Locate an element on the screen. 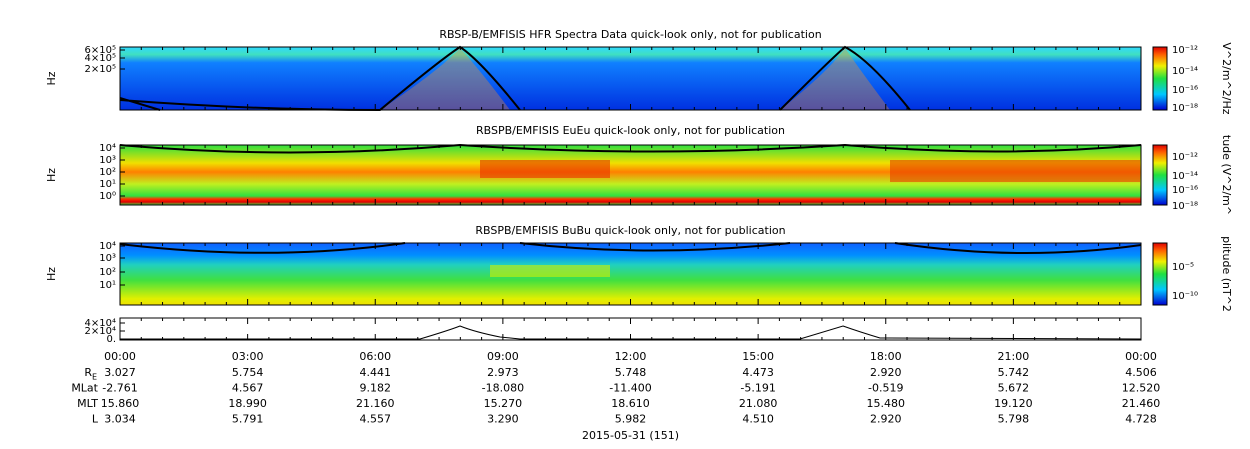 Image resolution: width=1250 pixels, height=449 pixels. ephemeris-label: R is located at coordinates (88, 372).